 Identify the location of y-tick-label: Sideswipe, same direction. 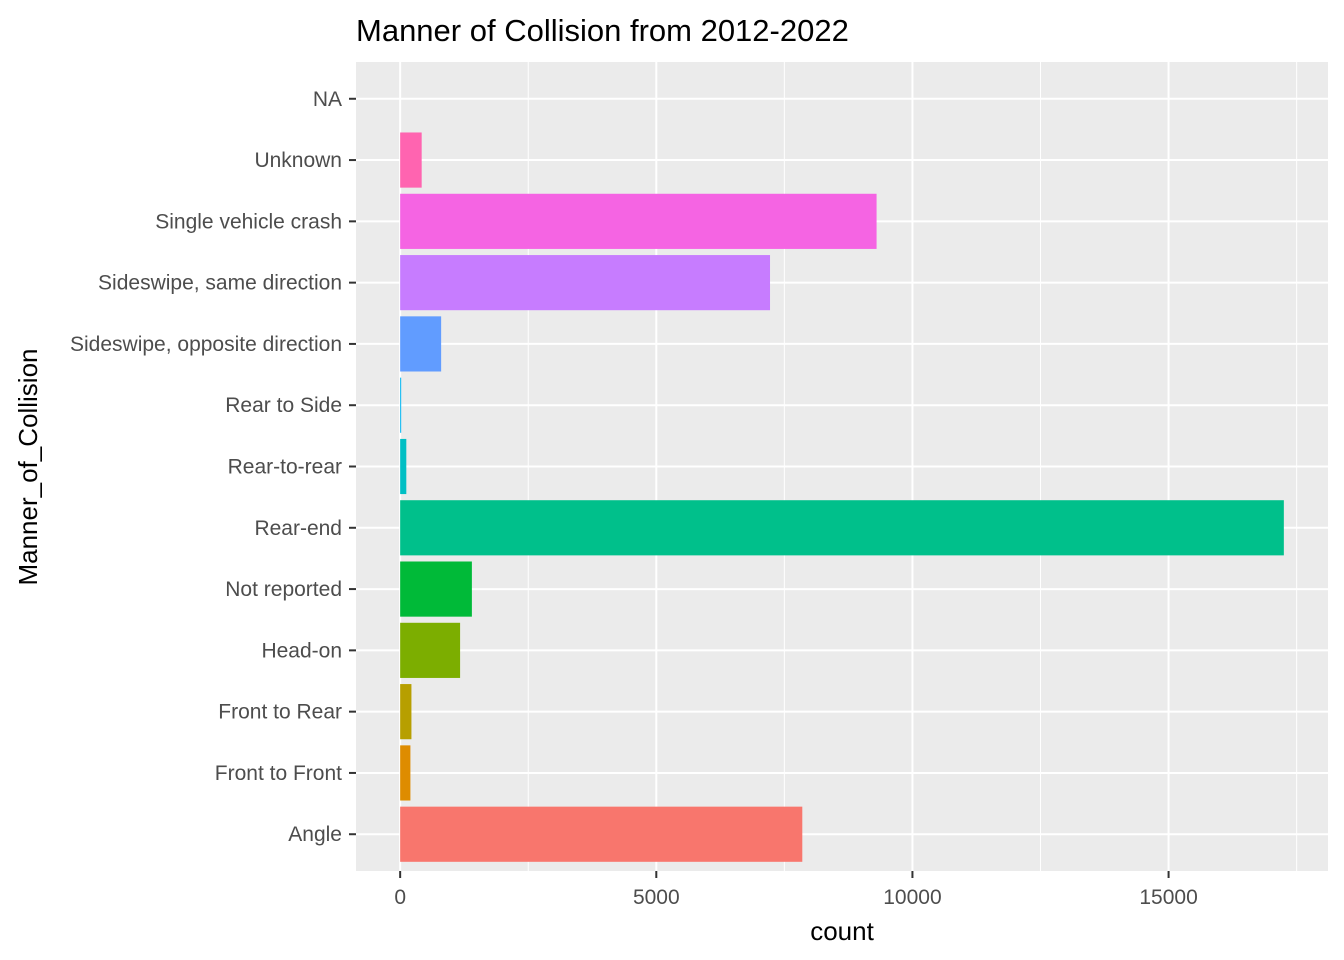
(220, 283).